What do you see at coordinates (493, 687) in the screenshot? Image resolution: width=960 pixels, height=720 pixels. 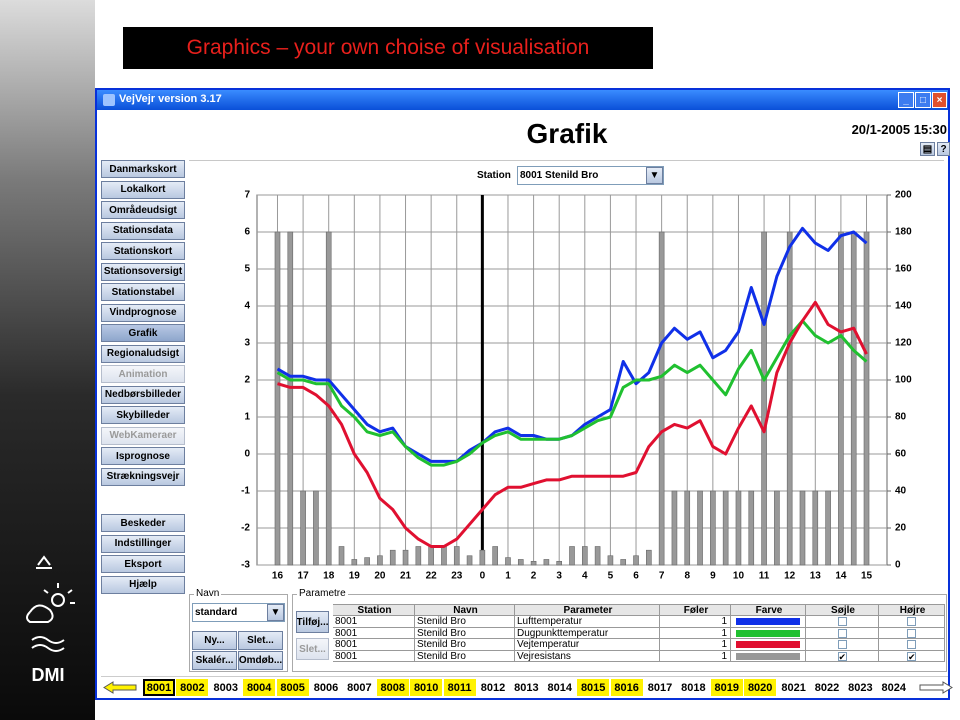 I see `station-tab: 8012` at bounding box center [493, 687].